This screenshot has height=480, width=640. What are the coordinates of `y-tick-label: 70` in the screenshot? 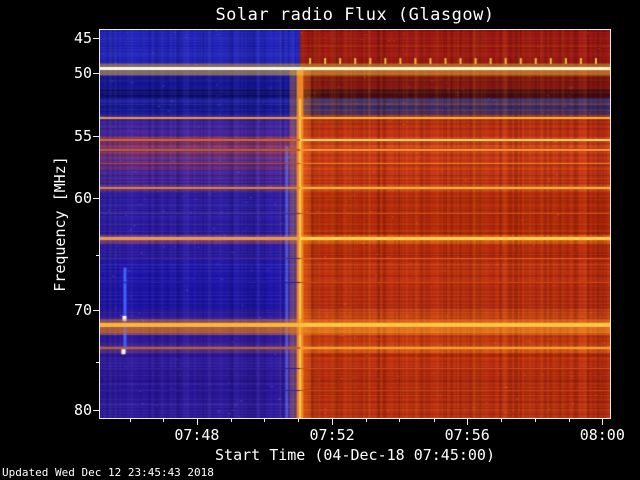 It's located at (82, 310).